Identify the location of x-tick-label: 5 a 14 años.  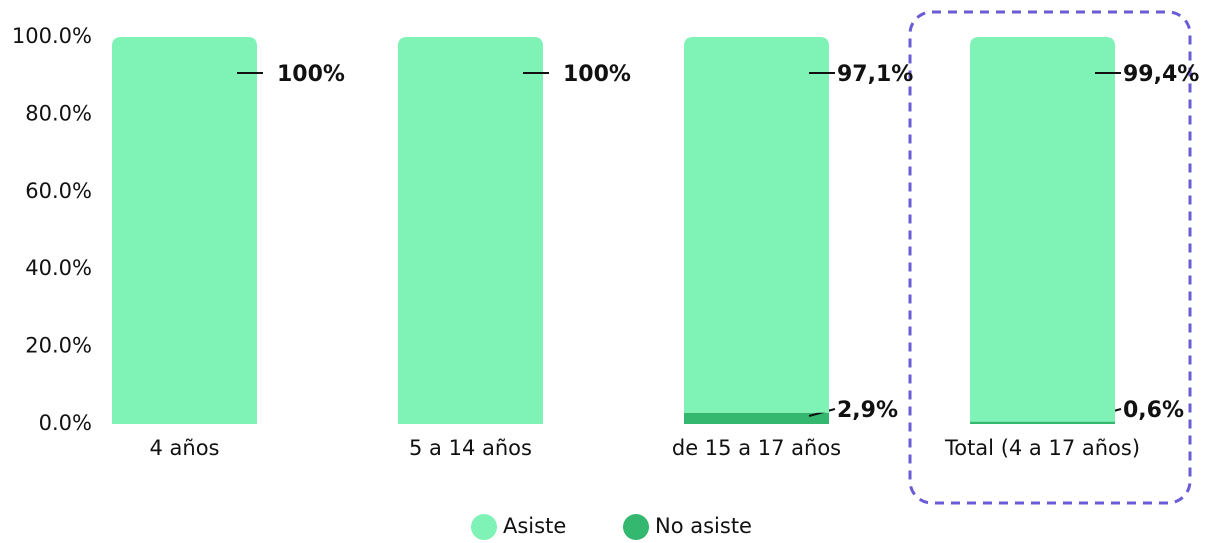
(470, 448).